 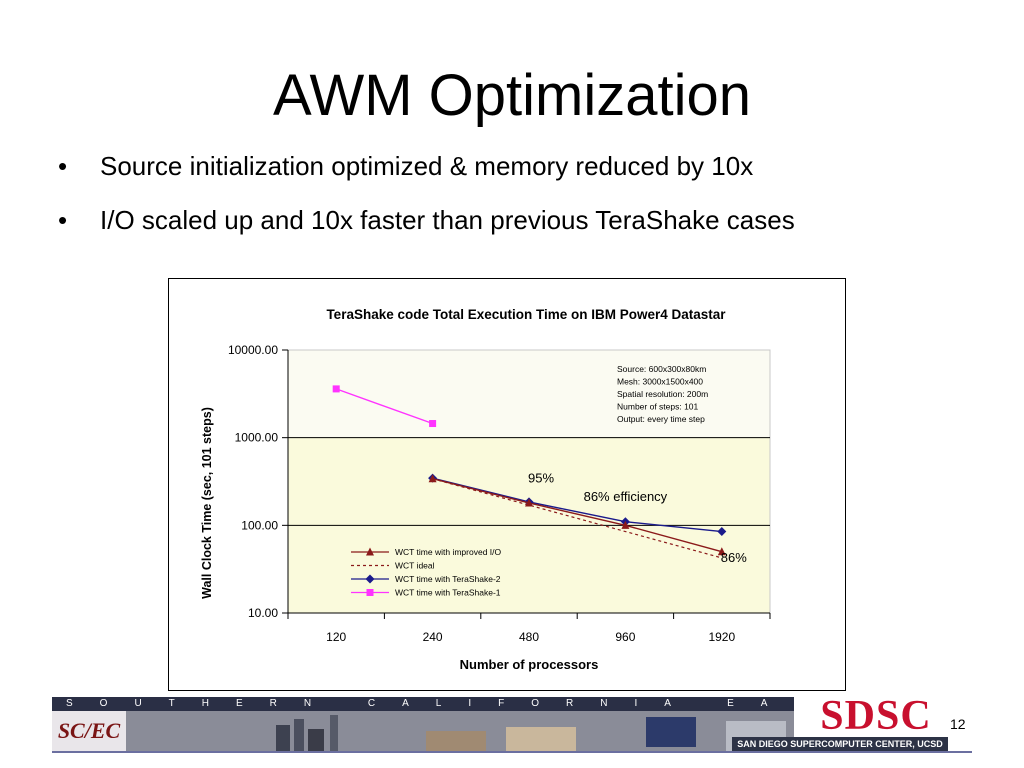 I want to click on x-tick-label: 960, so click(x=625, y=637).